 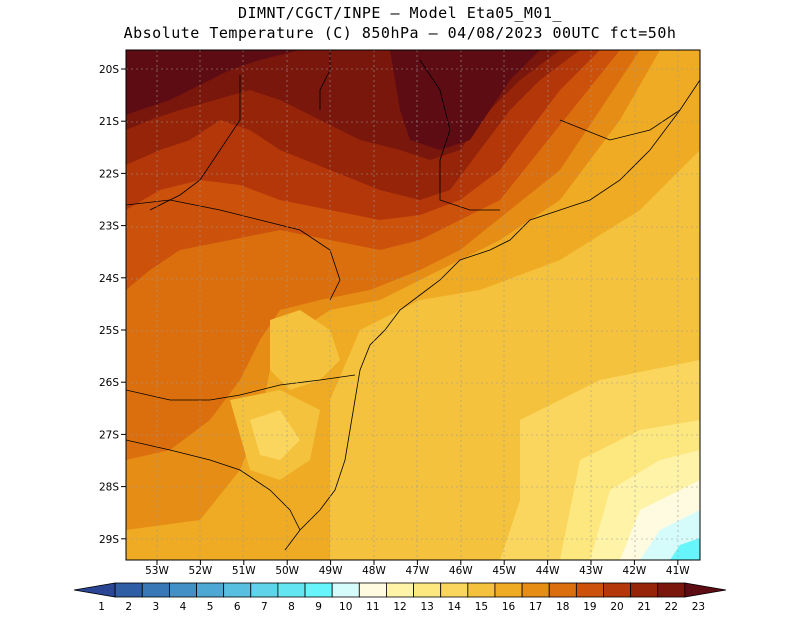 I want to click on map-title-line-1: DIMNT/CGCT/INPE – Model Eta05_M01_, so click(x=400, y=13).